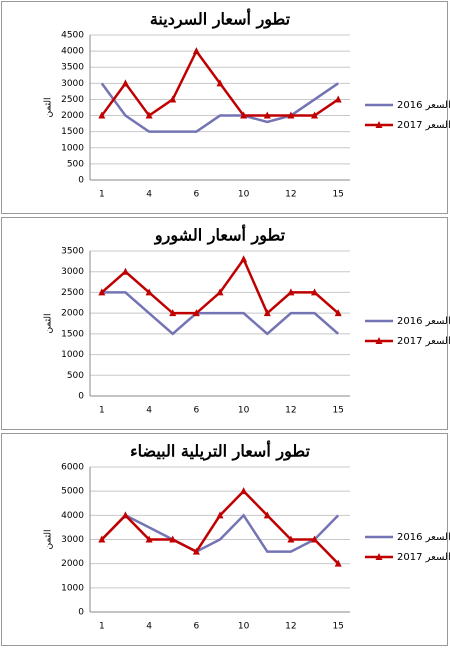  What do you see at coordinates (220, 235) in the screenshot?
I see `chart-title: تطور أسعار الشورو` at bounding box center [220, 235].